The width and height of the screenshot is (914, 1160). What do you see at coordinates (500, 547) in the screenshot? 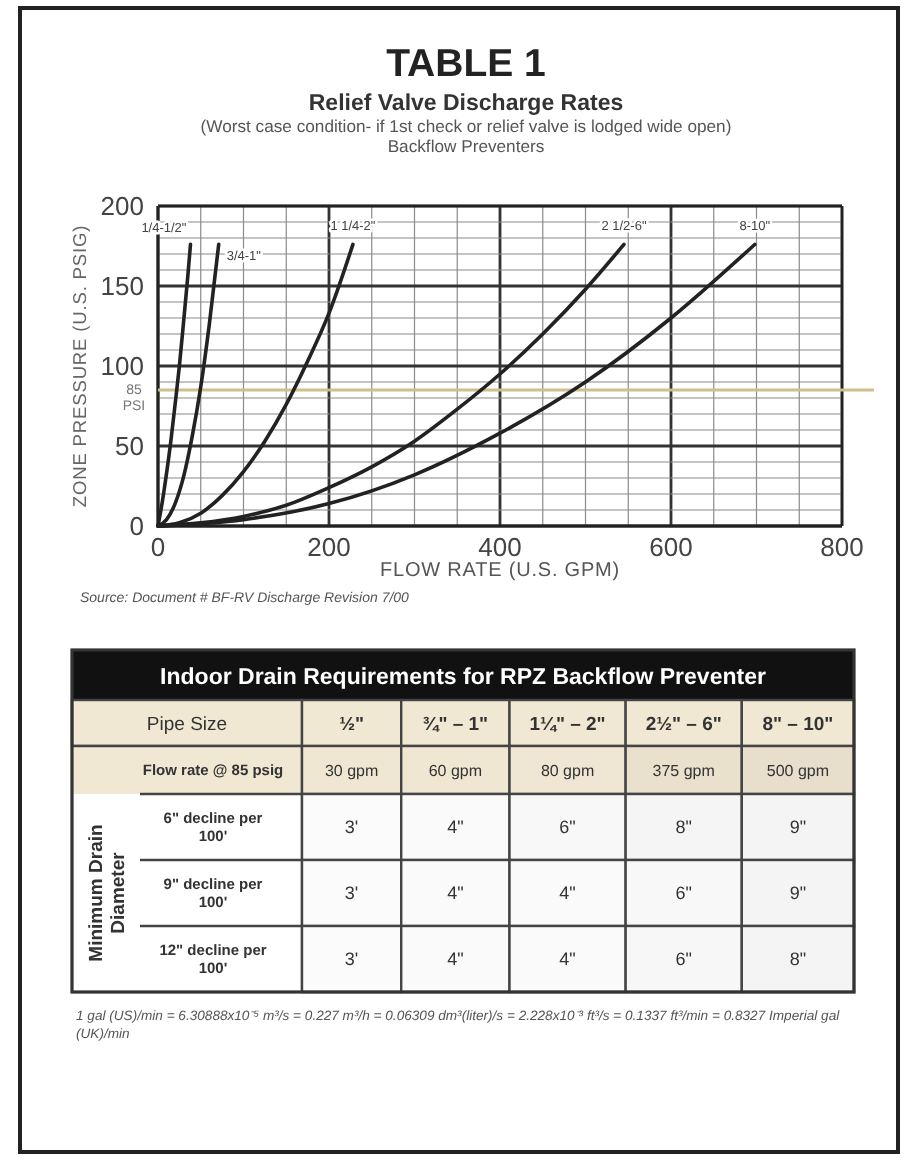
I see `x-tick-label: 400` at bounding box center [500, 547].